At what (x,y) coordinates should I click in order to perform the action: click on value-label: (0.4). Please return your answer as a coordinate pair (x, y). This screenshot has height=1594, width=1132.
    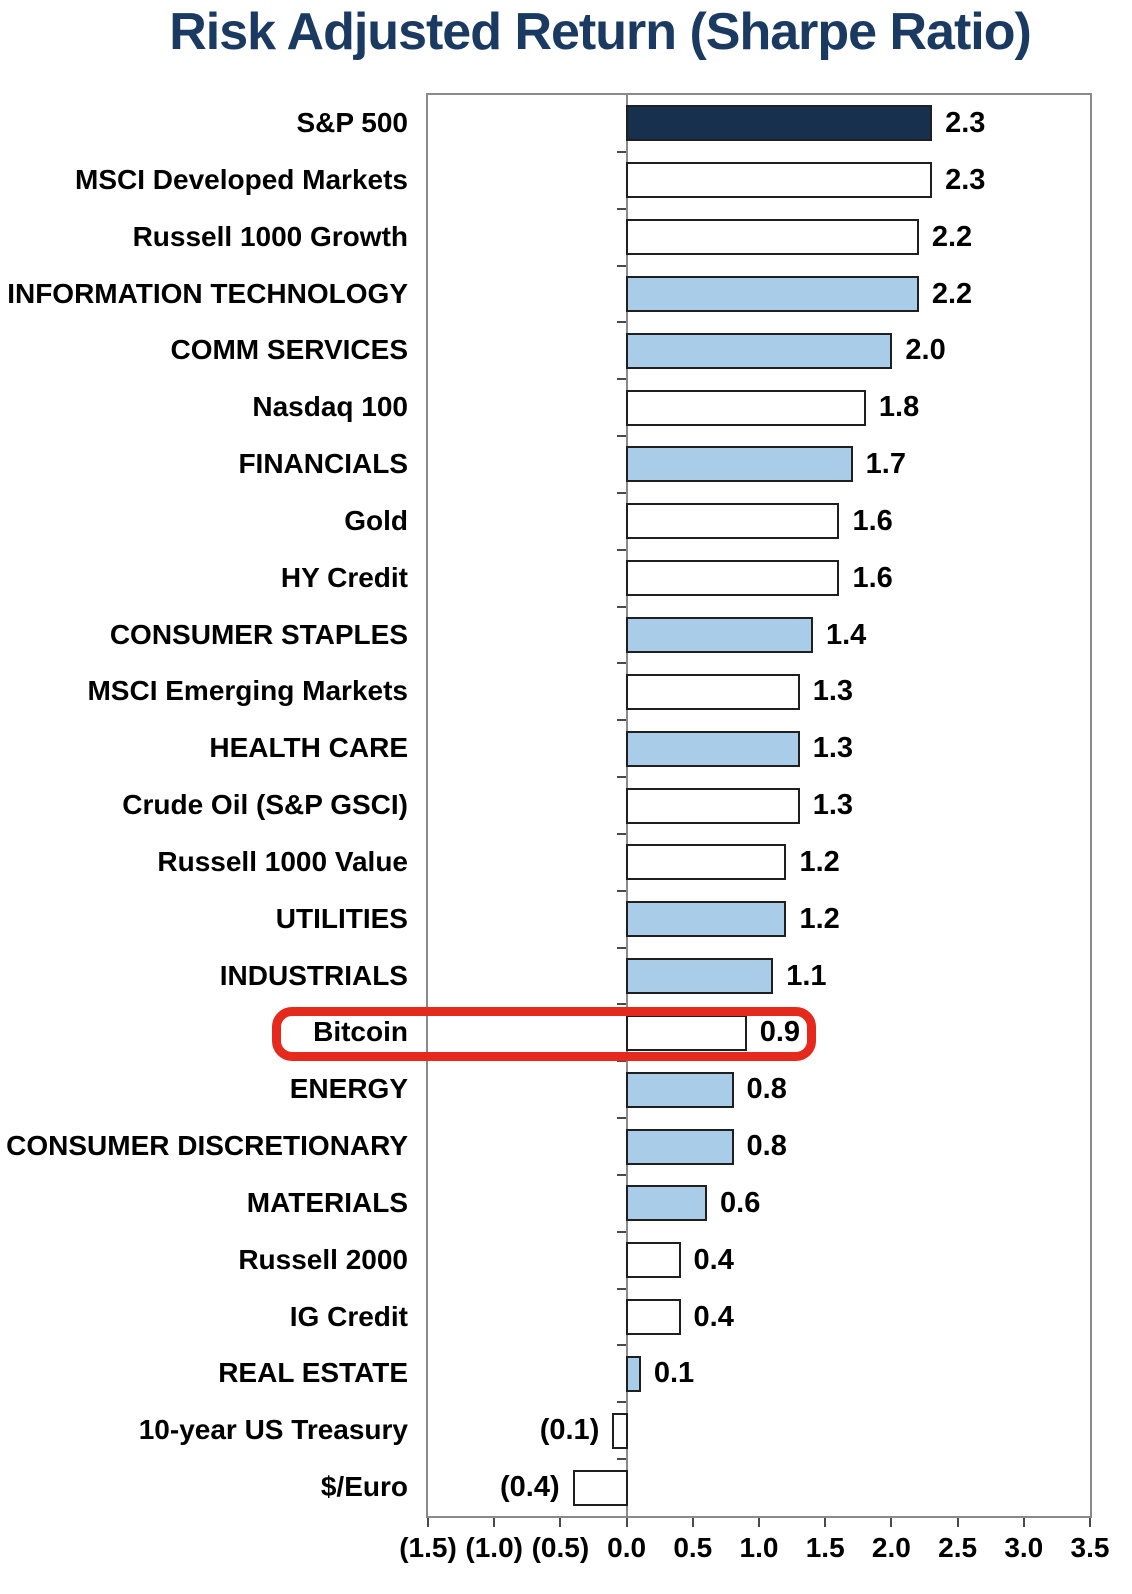
    Looking at the image, I should click on (529, 1487).